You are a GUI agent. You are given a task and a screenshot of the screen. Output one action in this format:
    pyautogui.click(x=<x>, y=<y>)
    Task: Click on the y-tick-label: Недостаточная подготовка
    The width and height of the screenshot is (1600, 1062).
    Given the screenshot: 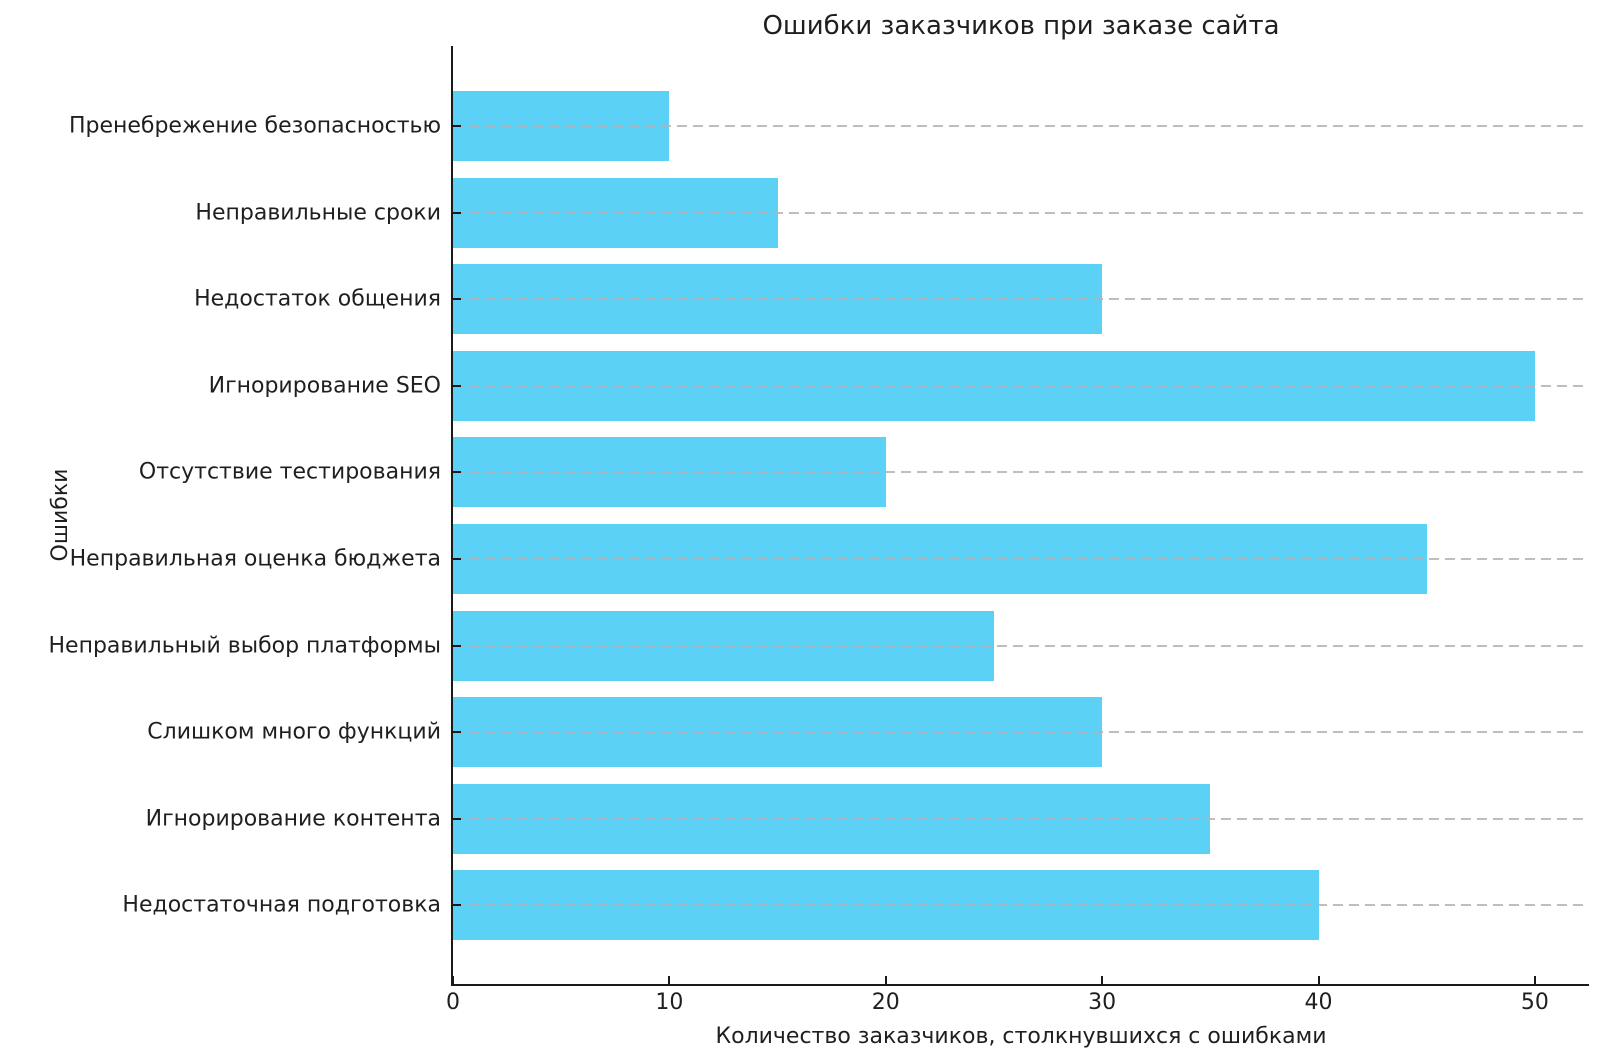 What is the action you would take?
    pyautogui.click(x=281, y=905)
    